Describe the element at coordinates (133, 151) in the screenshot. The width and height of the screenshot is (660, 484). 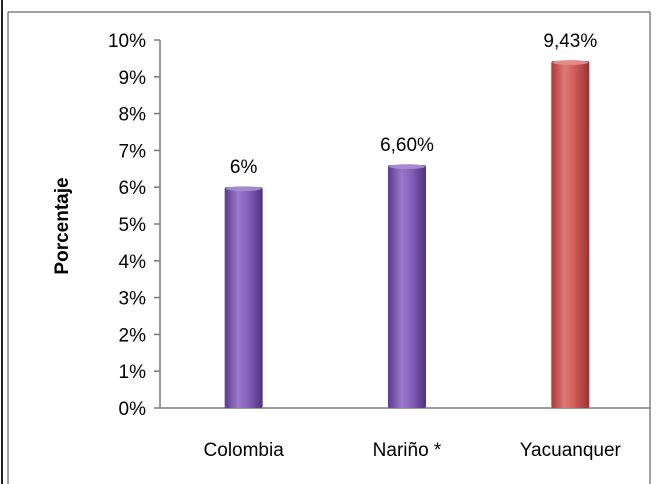
I see `y-tick-label: 7%` at that location.